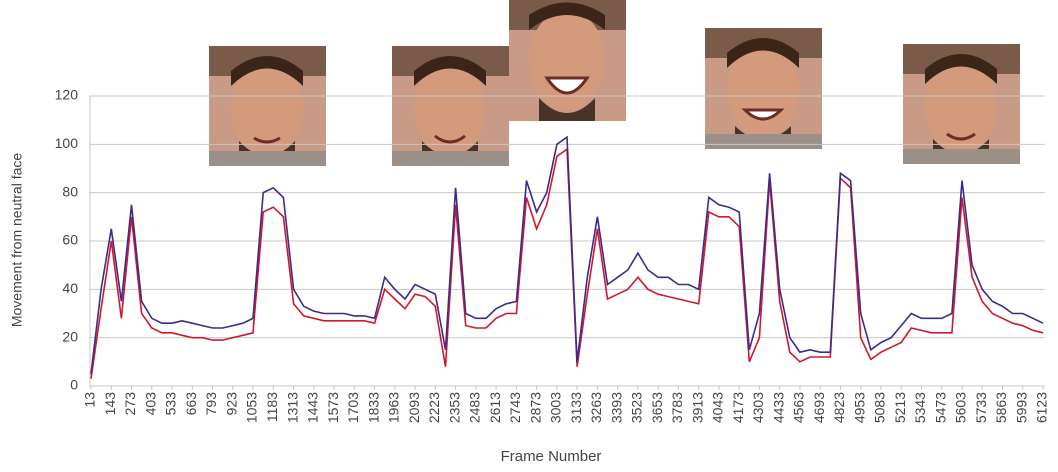 This screenshot has height=472, width=1058. I want to click on x-tick-label: 663, so click(191, 404).